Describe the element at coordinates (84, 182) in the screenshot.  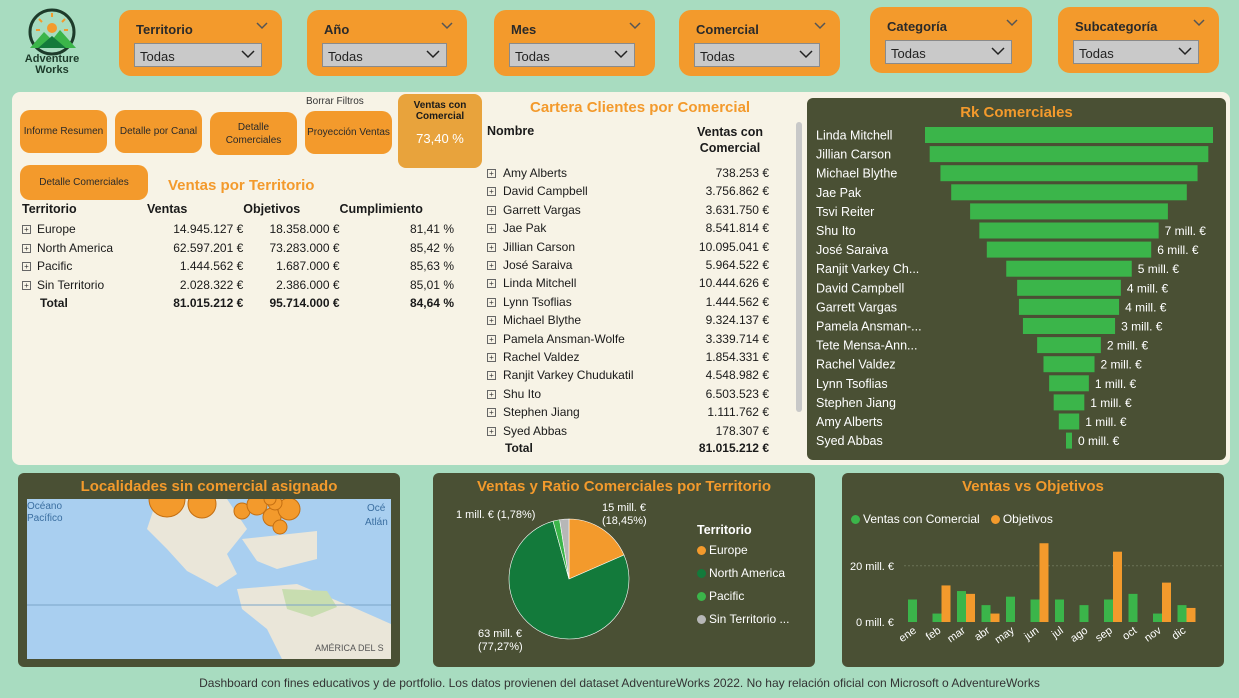
I see `detalle-comerciales-button-2: Detalle Comerciales` at that location.